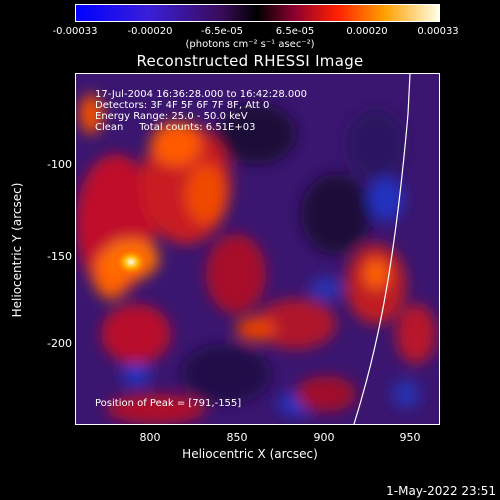 Image resolution: width=500 pixels, height=500 pixels. Describe the element at coordinates (382, 249) in the screenshot. I see `solar-limb` at that location.